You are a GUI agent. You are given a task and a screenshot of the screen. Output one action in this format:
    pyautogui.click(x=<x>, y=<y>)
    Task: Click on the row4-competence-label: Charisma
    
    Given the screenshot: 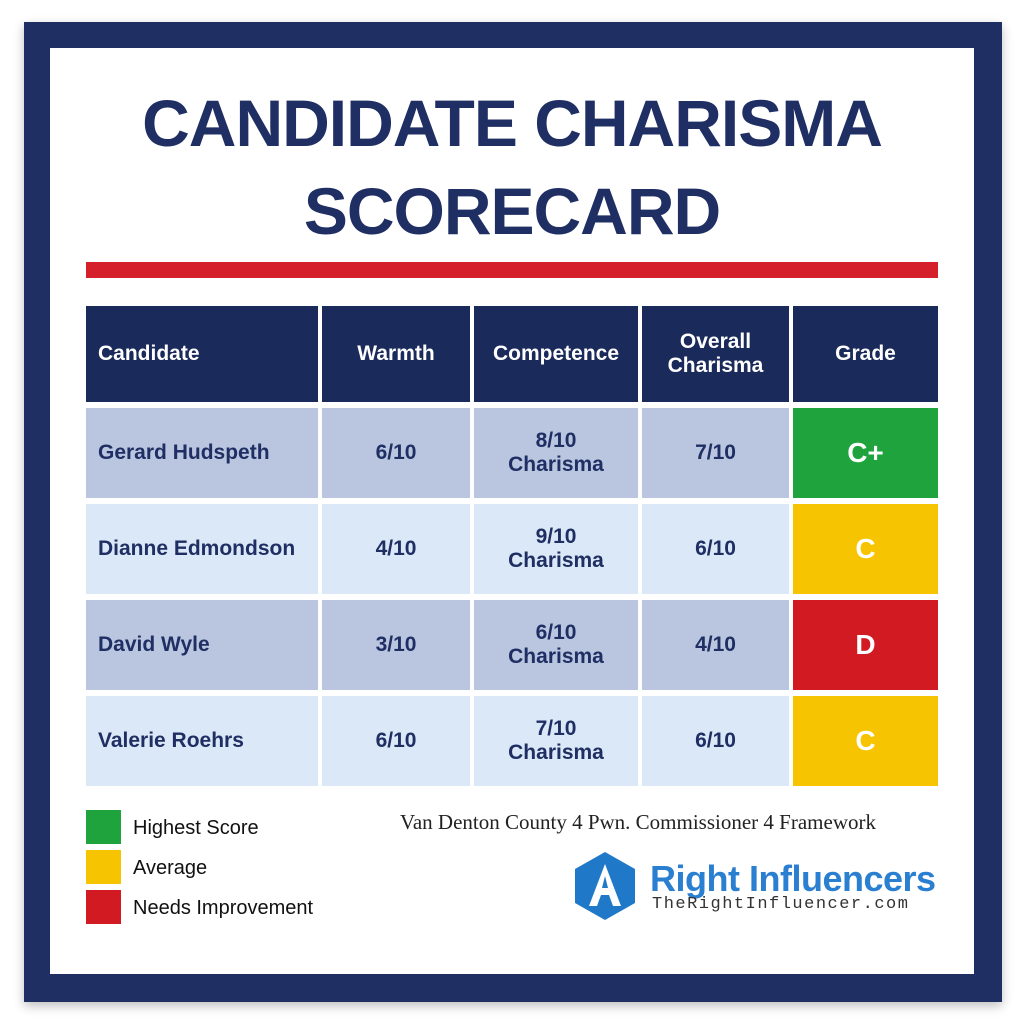 What is the action you would take?
    pyautogui.click(x=556, y=752)
    